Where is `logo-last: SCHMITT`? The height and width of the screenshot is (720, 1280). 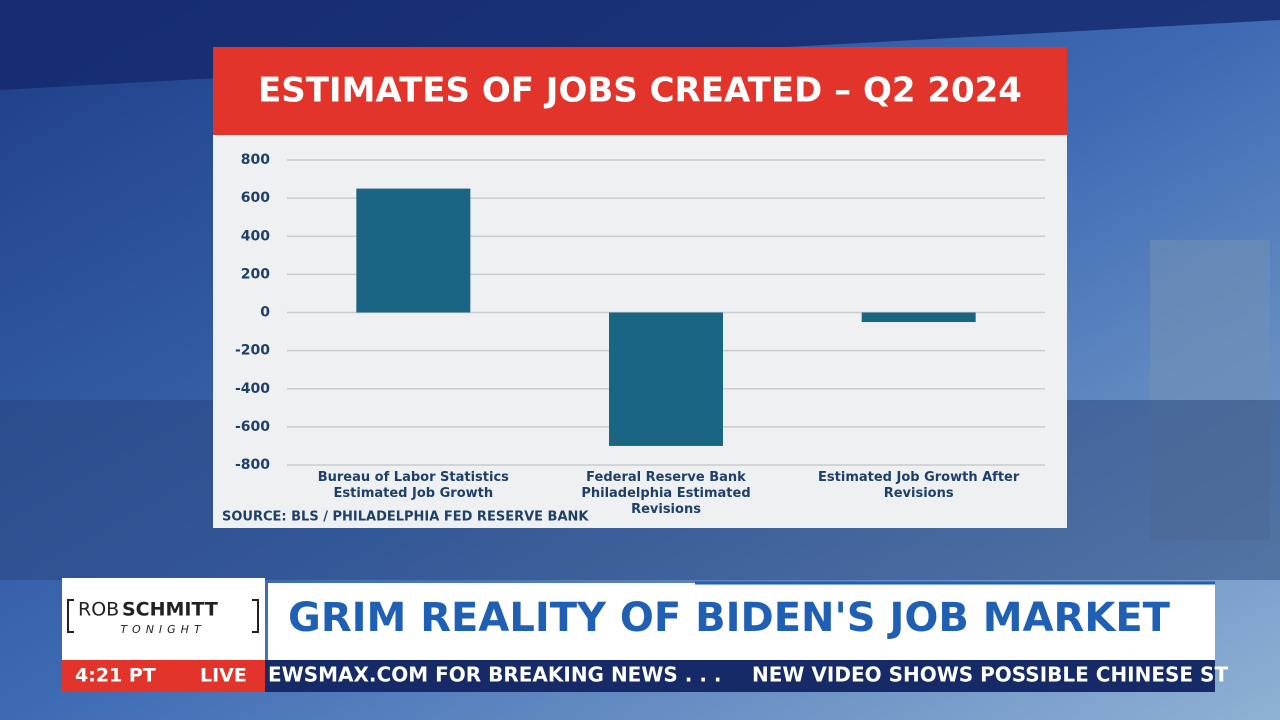 logo-last: SCHMITT is located at coordinates (170, 610).